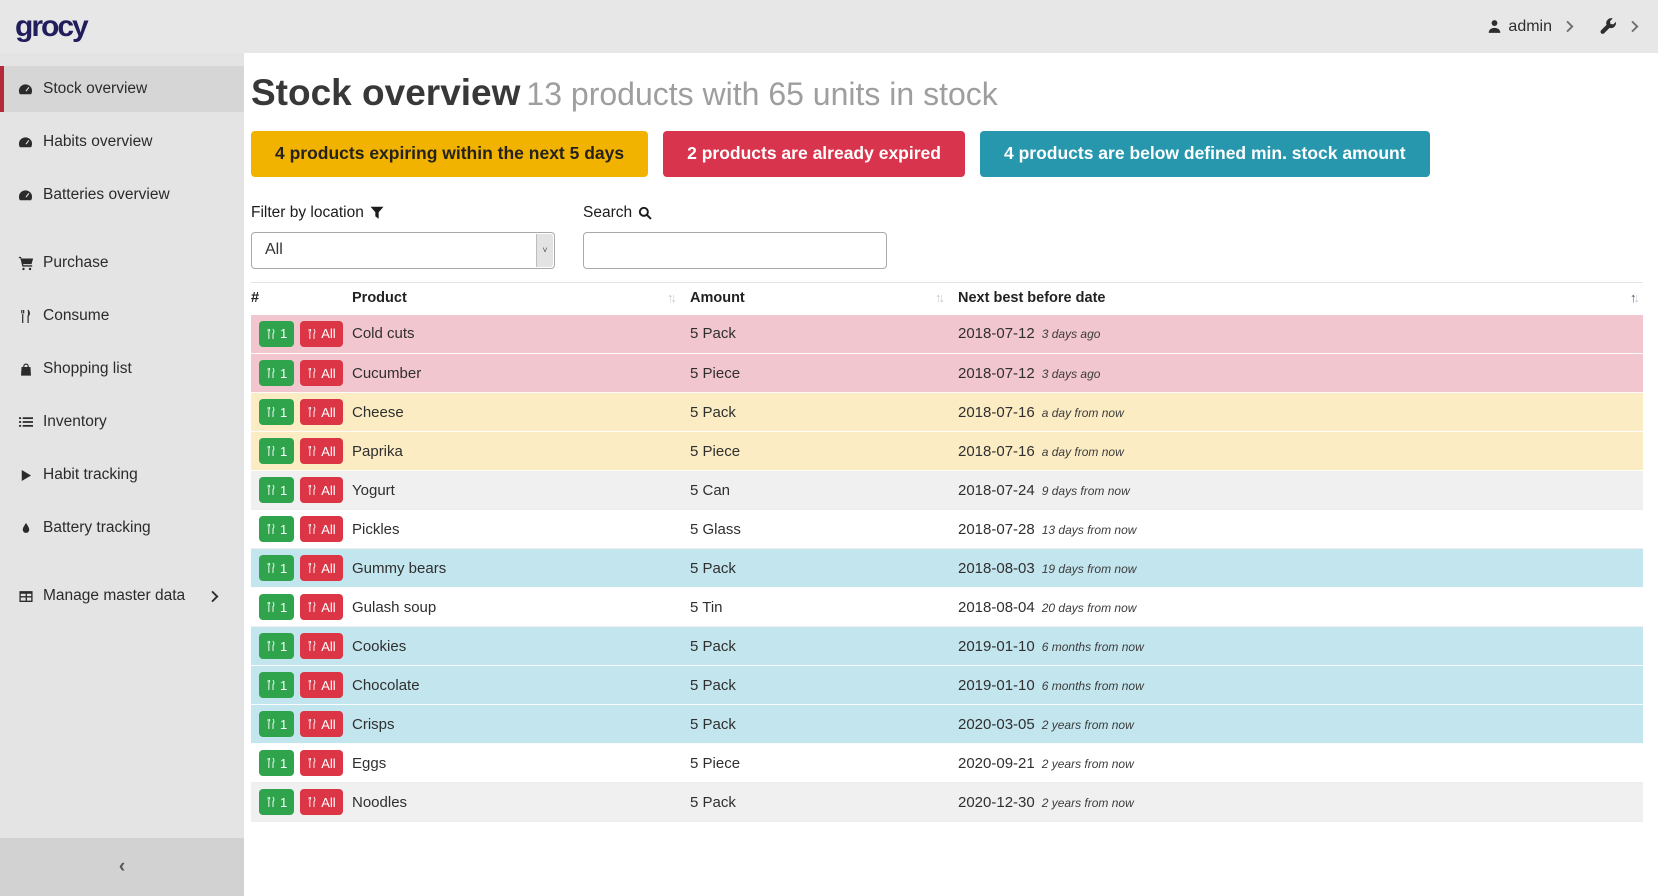 The width and height of the screenshot is (1658, 896). What do you see at coordinates (122, 263) in the screenshot?
I see `sidebar-item-purchase: Purchase` at bounding box center [122, 263].